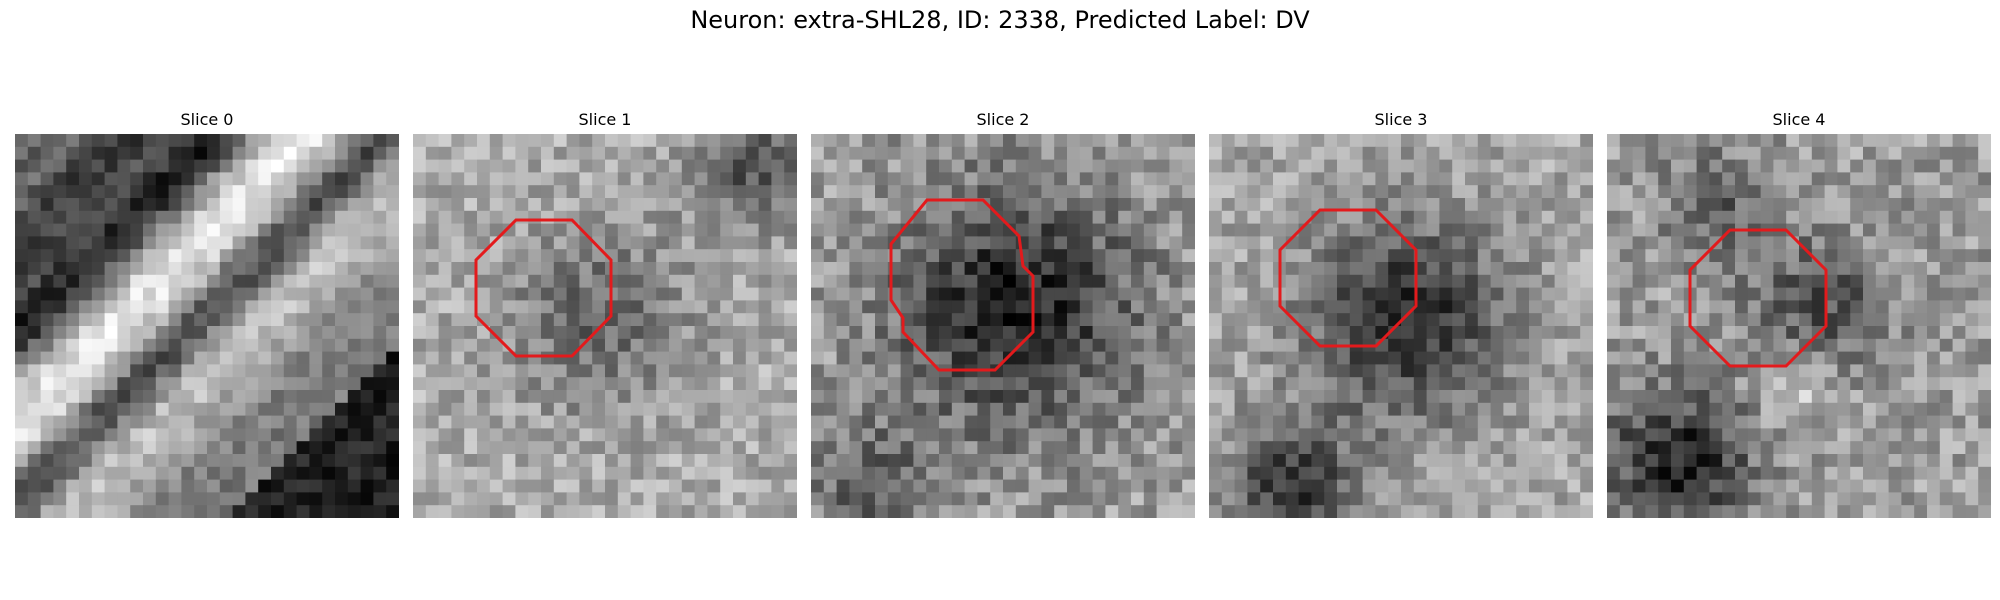 The height and width of the screenshot is (600, 2000). Describe the element at coordinates (1003, 119) in the screenshot. I see `slice-title: Slice 2` at that location.